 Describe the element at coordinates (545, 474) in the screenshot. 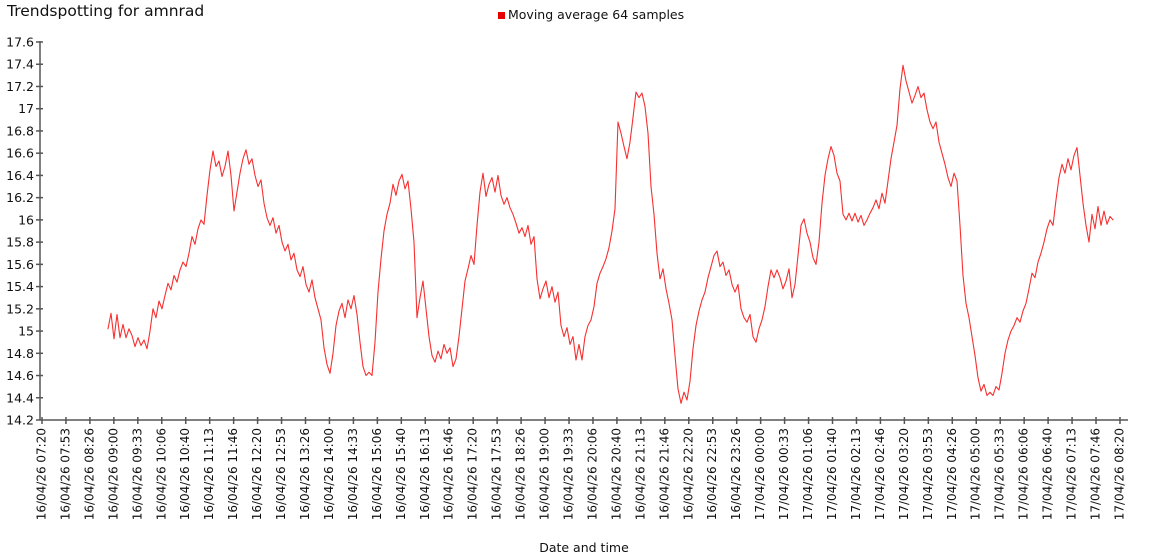

I see `x-tick-label: 16/04/26 19:00` at that location.